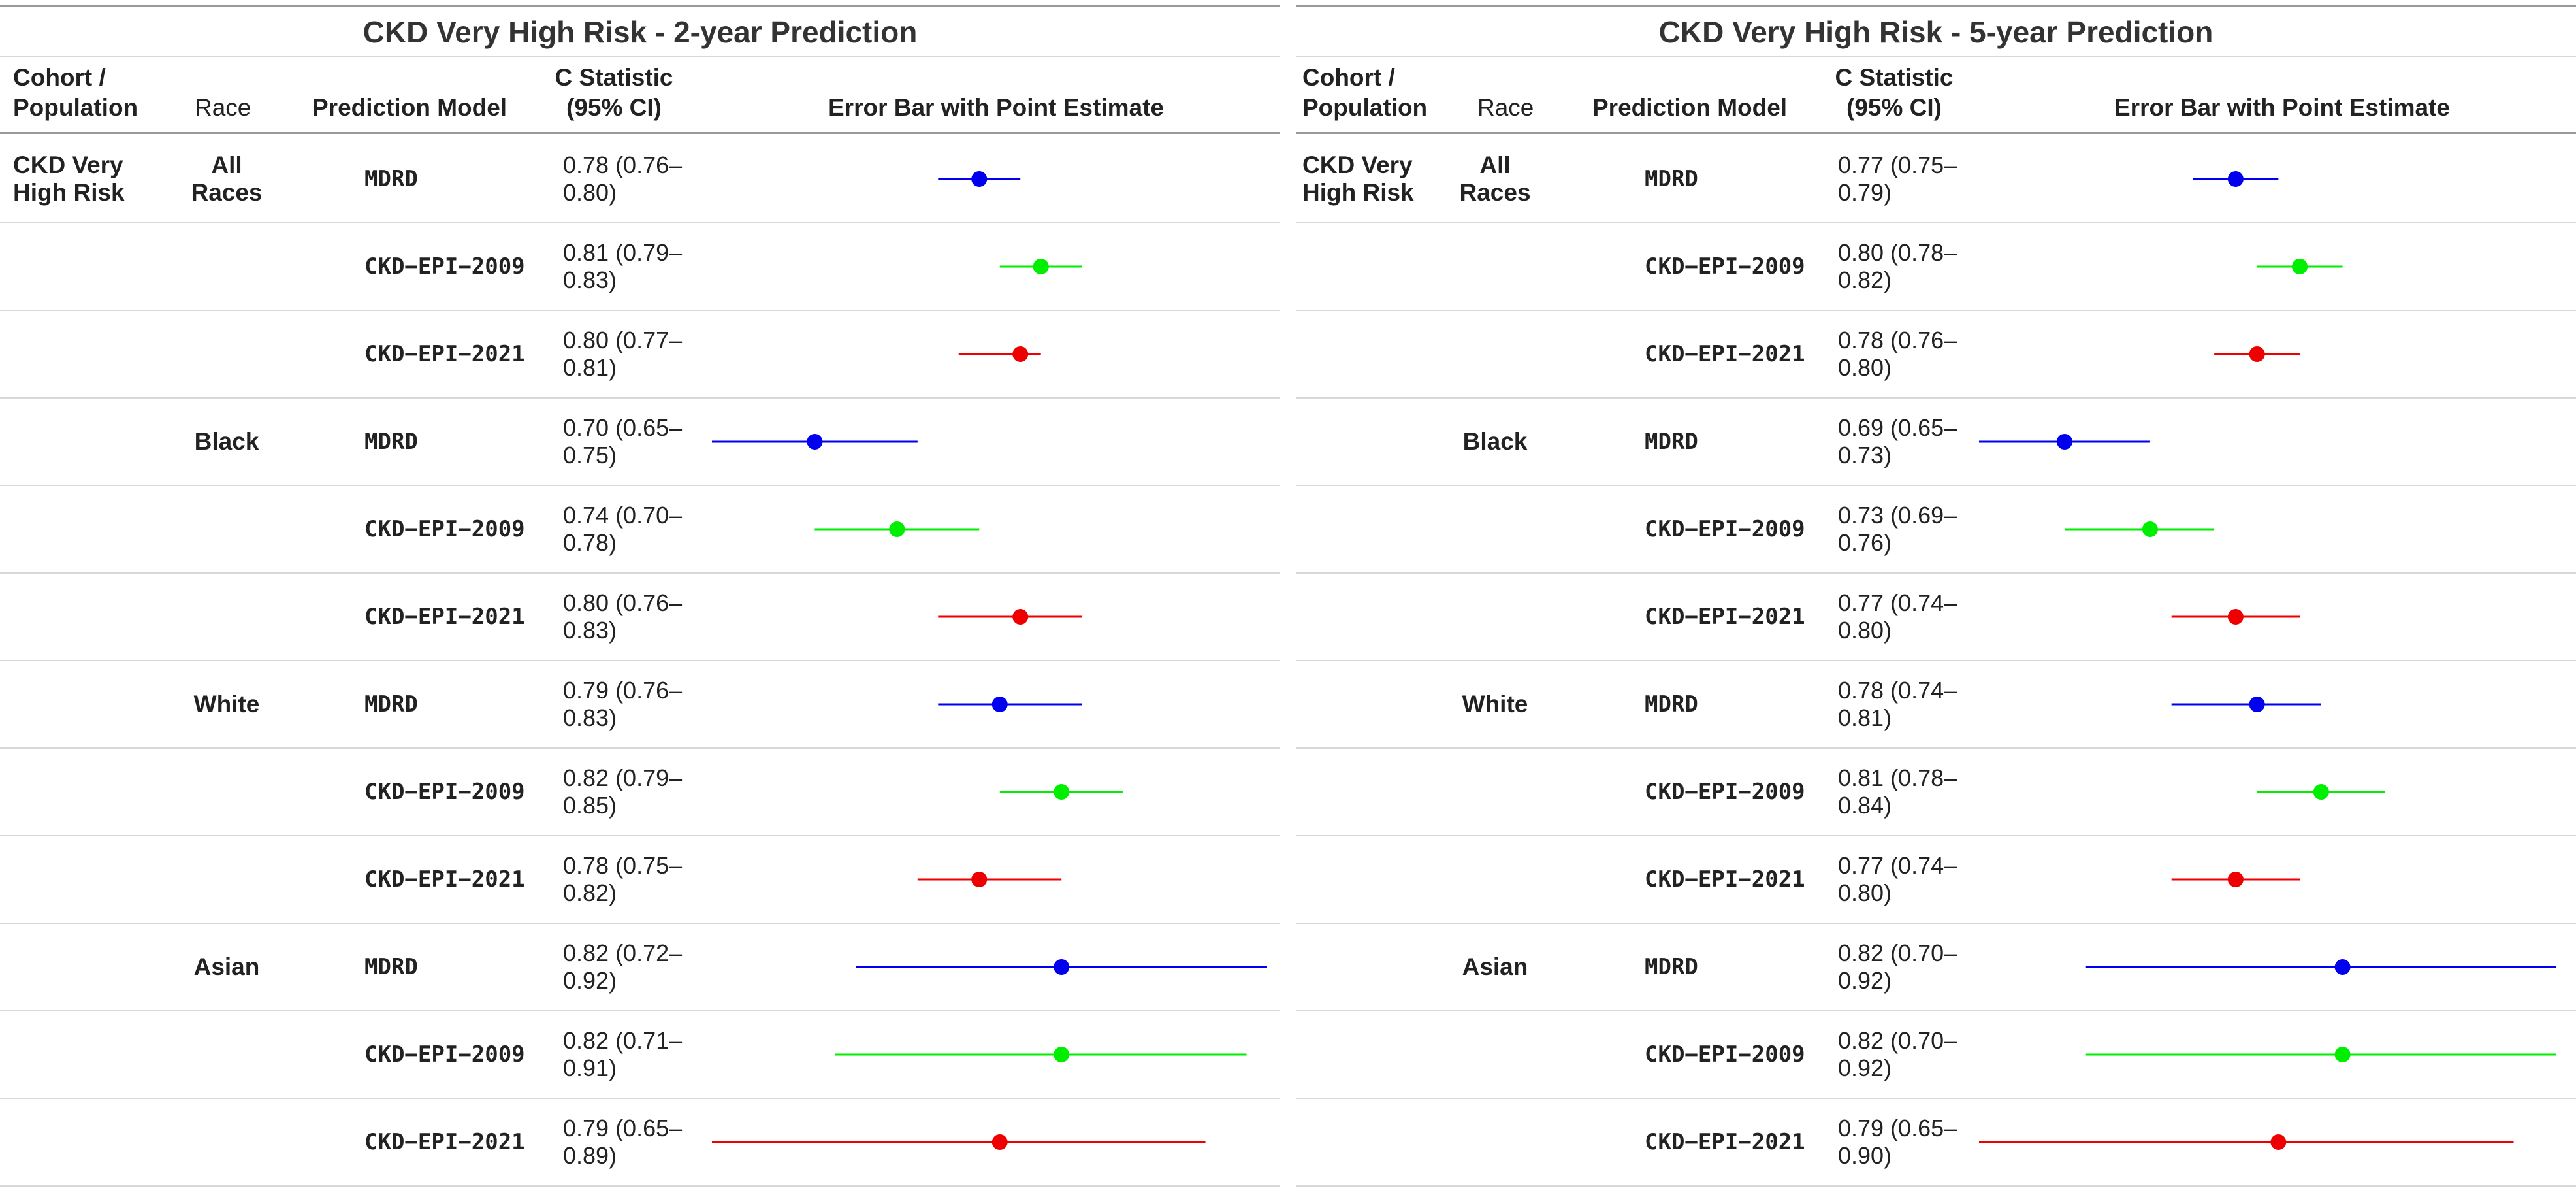 This screenshot has height=1197, width=2576. I want to click on header-plot: Error Bar with Point Estimate, so click(996, 107).